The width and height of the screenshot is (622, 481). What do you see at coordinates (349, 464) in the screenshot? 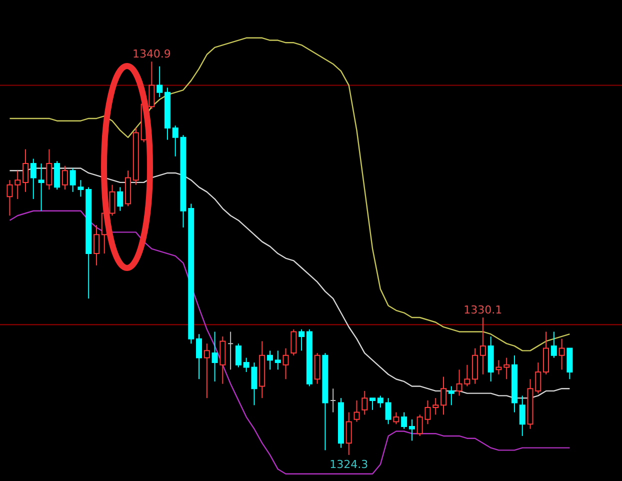
I see `annotation: 1324.3` at bounding box center [349, 464].